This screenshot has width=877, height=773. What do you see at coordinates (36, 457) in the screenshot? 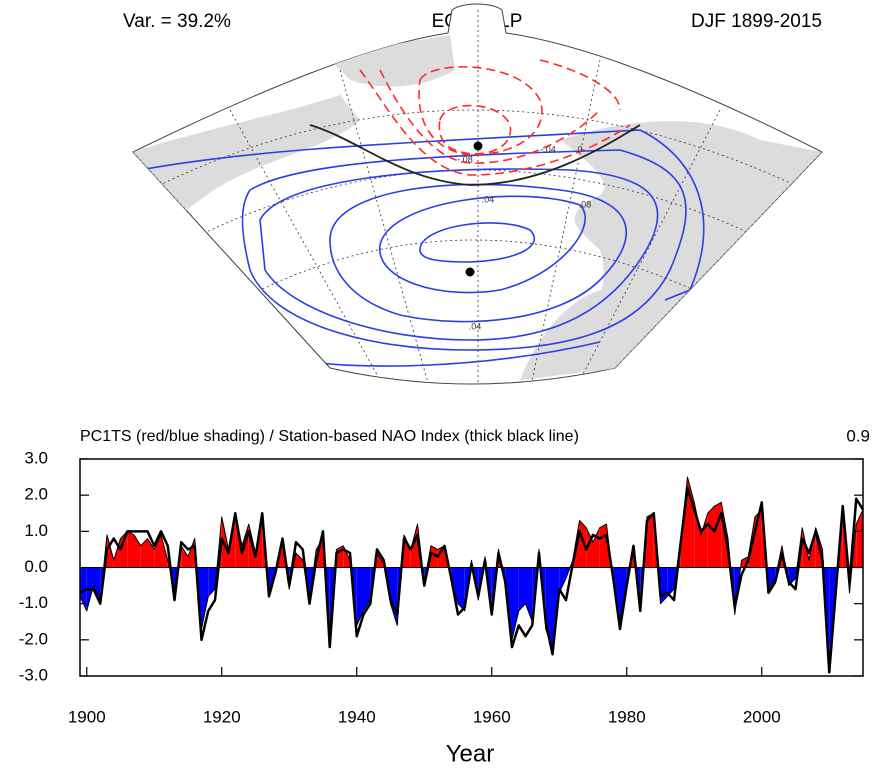
I see `y-tick-label: 3.0` at bounding box center [36, 457].